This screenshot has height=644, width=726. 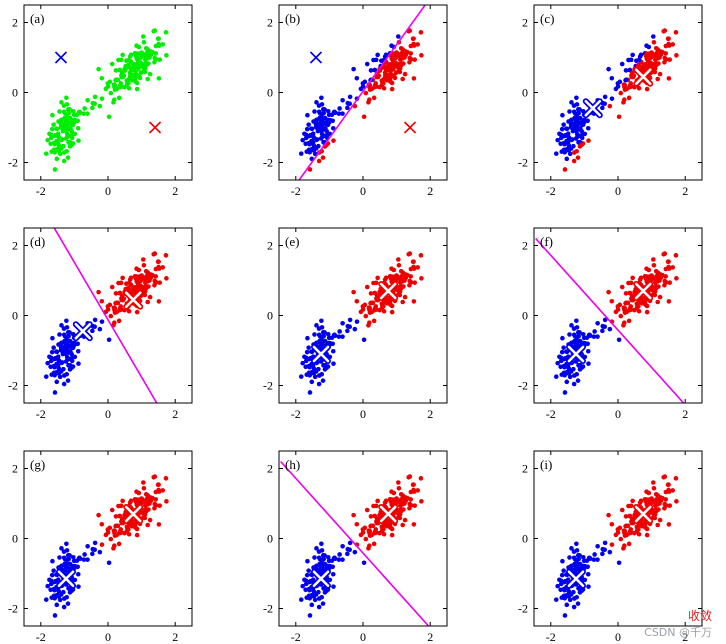 What do you see at coordinates (15, 316) in the screenshot?
I see `y-tick-label: 0` at bounding box center [15, 316].